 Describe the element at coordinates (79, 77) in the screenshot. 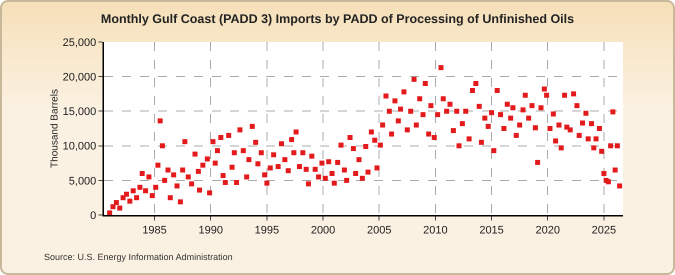

I see `y-tick-label: 20,000` at that location.